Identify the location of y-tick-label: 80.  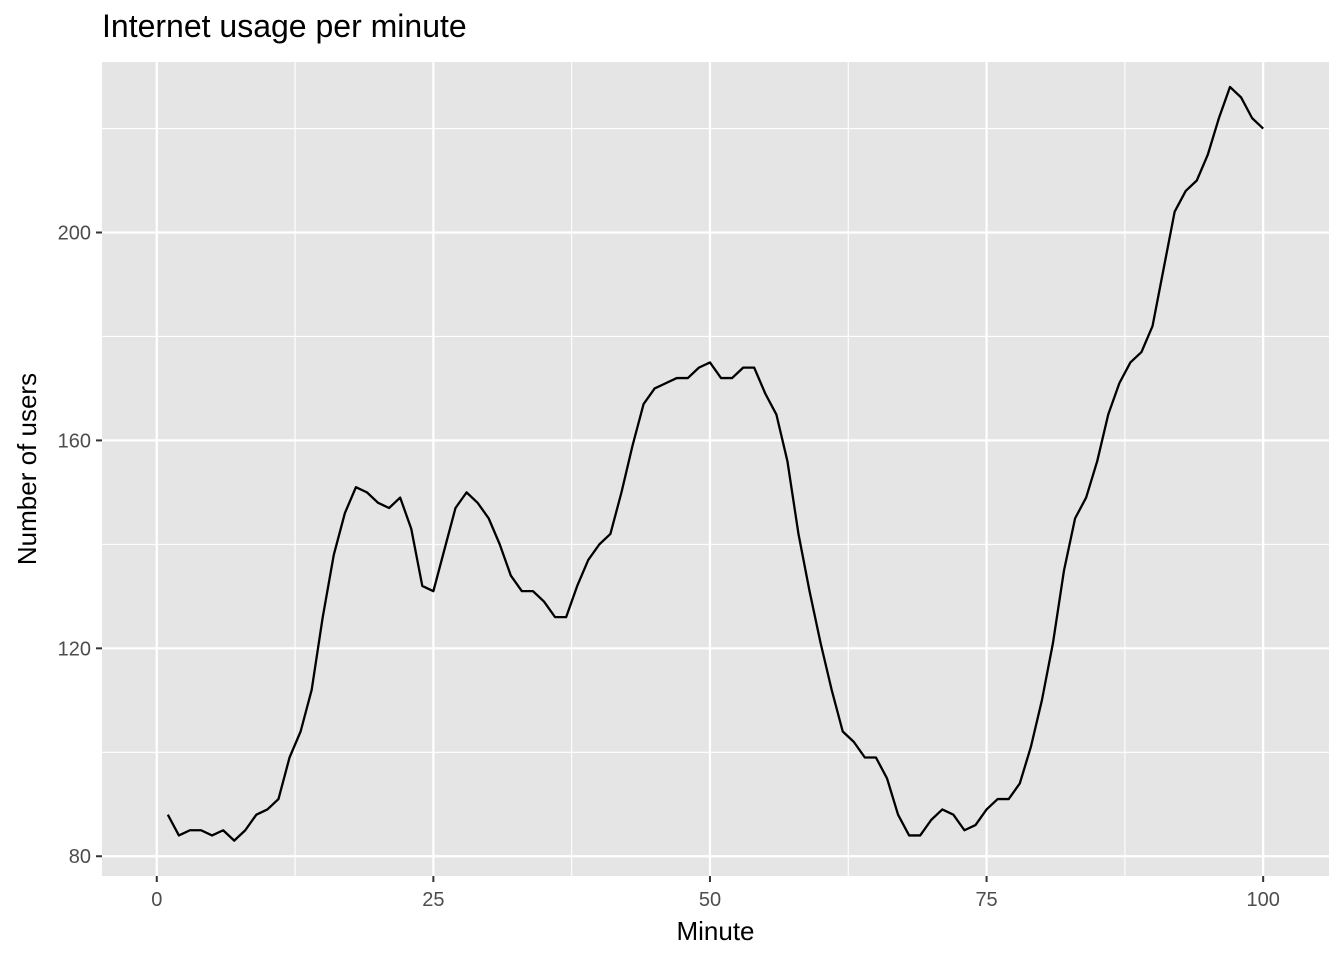
(80, 857).